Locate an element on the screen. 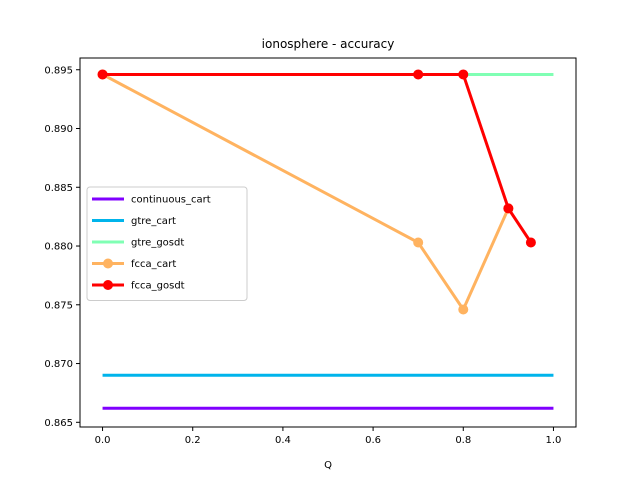 This screenshot has height=480, width=640. legend-item-fcca-gosdt: fcca_gosdt is located at coordinates (138, 286).